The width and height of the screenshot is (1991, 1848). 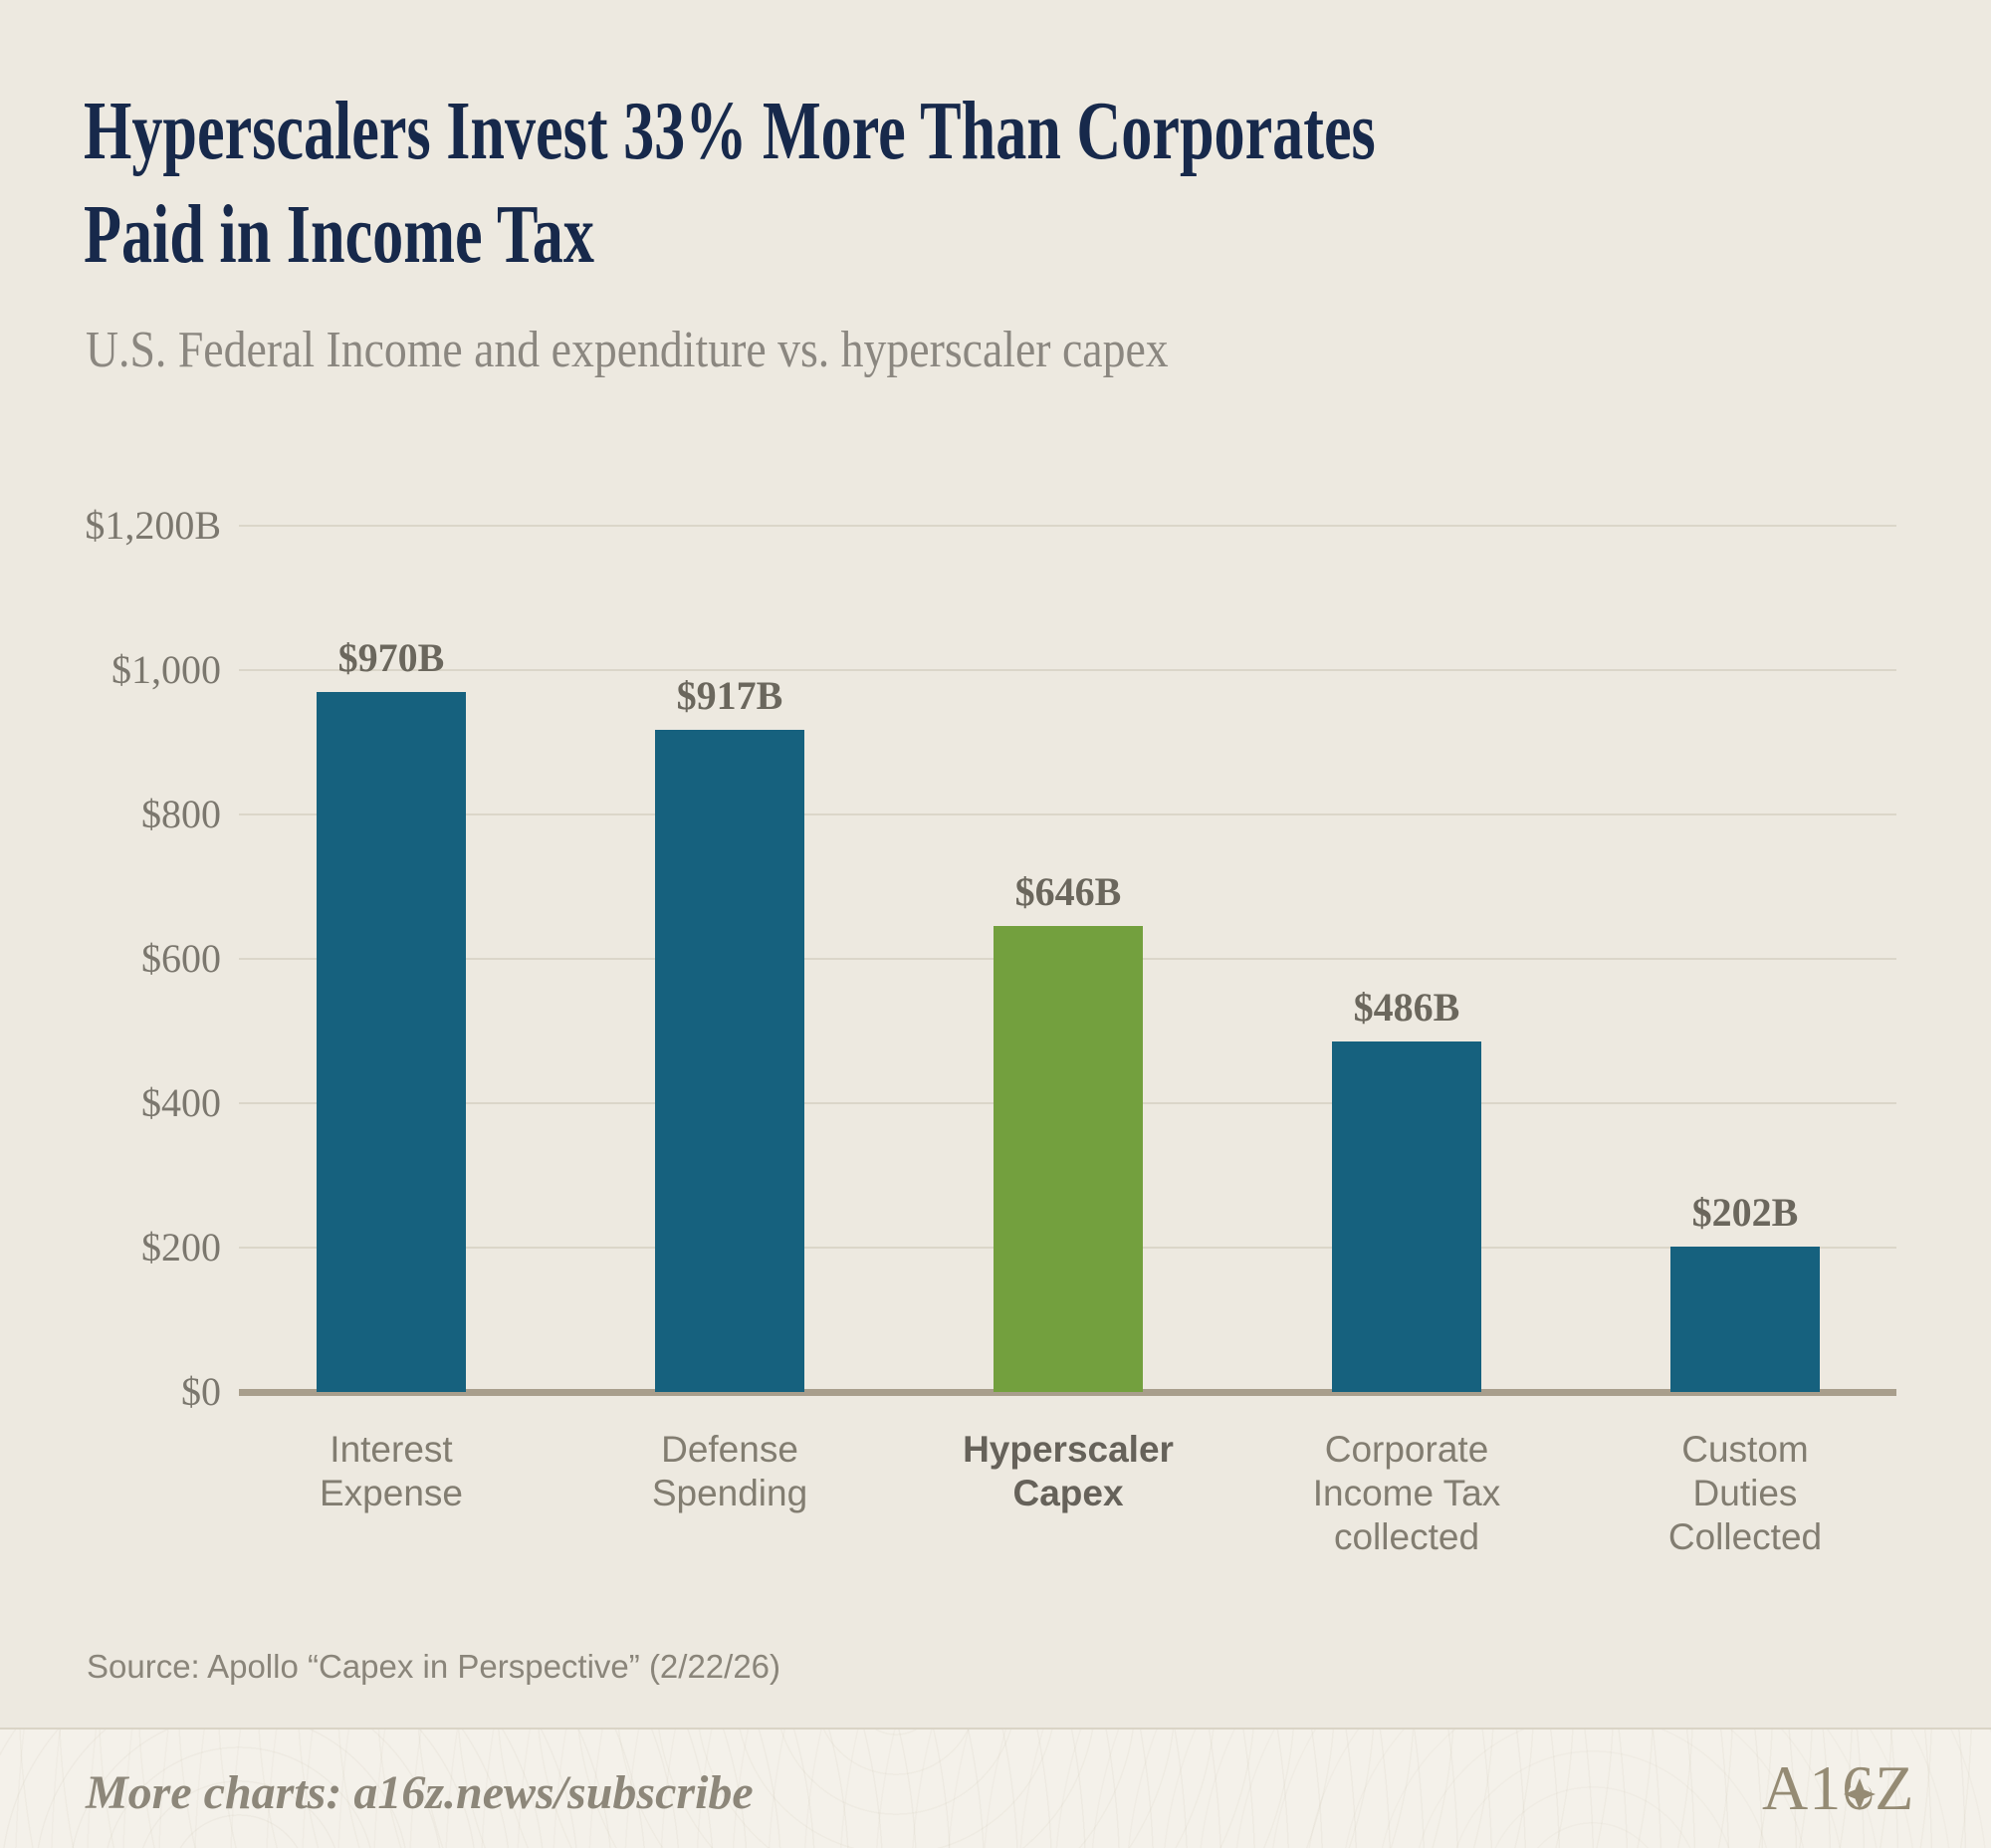 What do you see at coordinates (1745, 1449) in the screenshot?
I see `x-axis-label-line: Custom` at bounding box center [1745, 1449].